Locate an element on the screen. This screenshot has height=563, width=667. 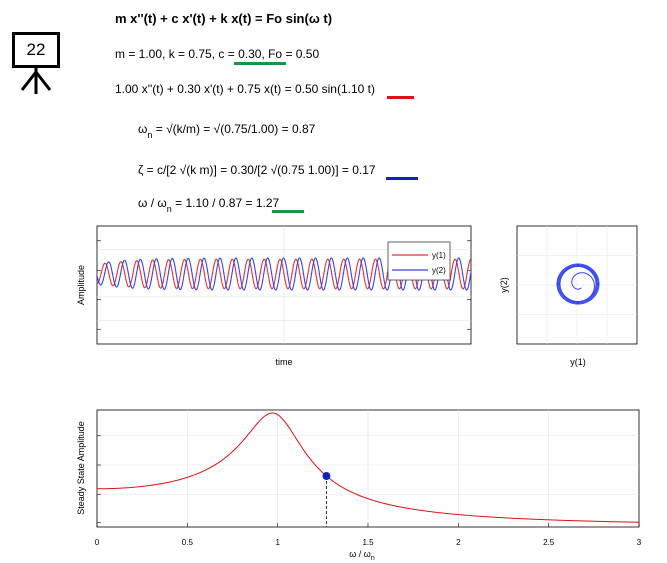
params-line: m = 1.00, k = 0.75, c = 0.30, Fo = 0.50 is located at coordinates (217, 54).